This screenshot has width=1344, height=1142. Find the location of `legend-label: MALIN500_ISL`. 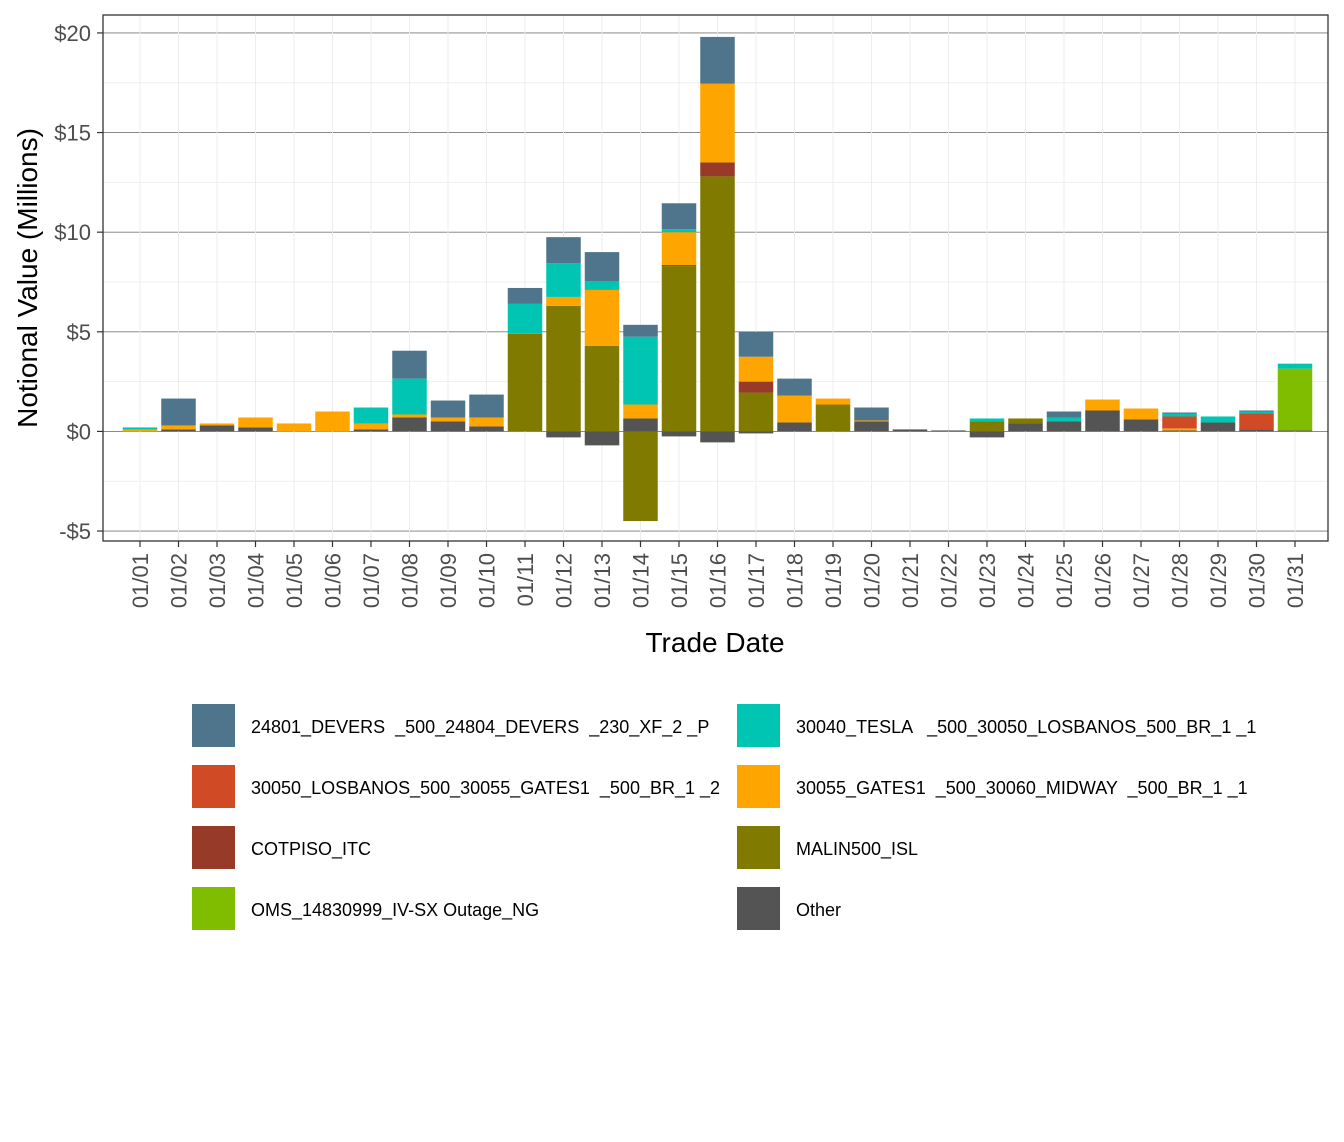

legend-label: MALIN500_ISL is located at coordinates (857, 849).